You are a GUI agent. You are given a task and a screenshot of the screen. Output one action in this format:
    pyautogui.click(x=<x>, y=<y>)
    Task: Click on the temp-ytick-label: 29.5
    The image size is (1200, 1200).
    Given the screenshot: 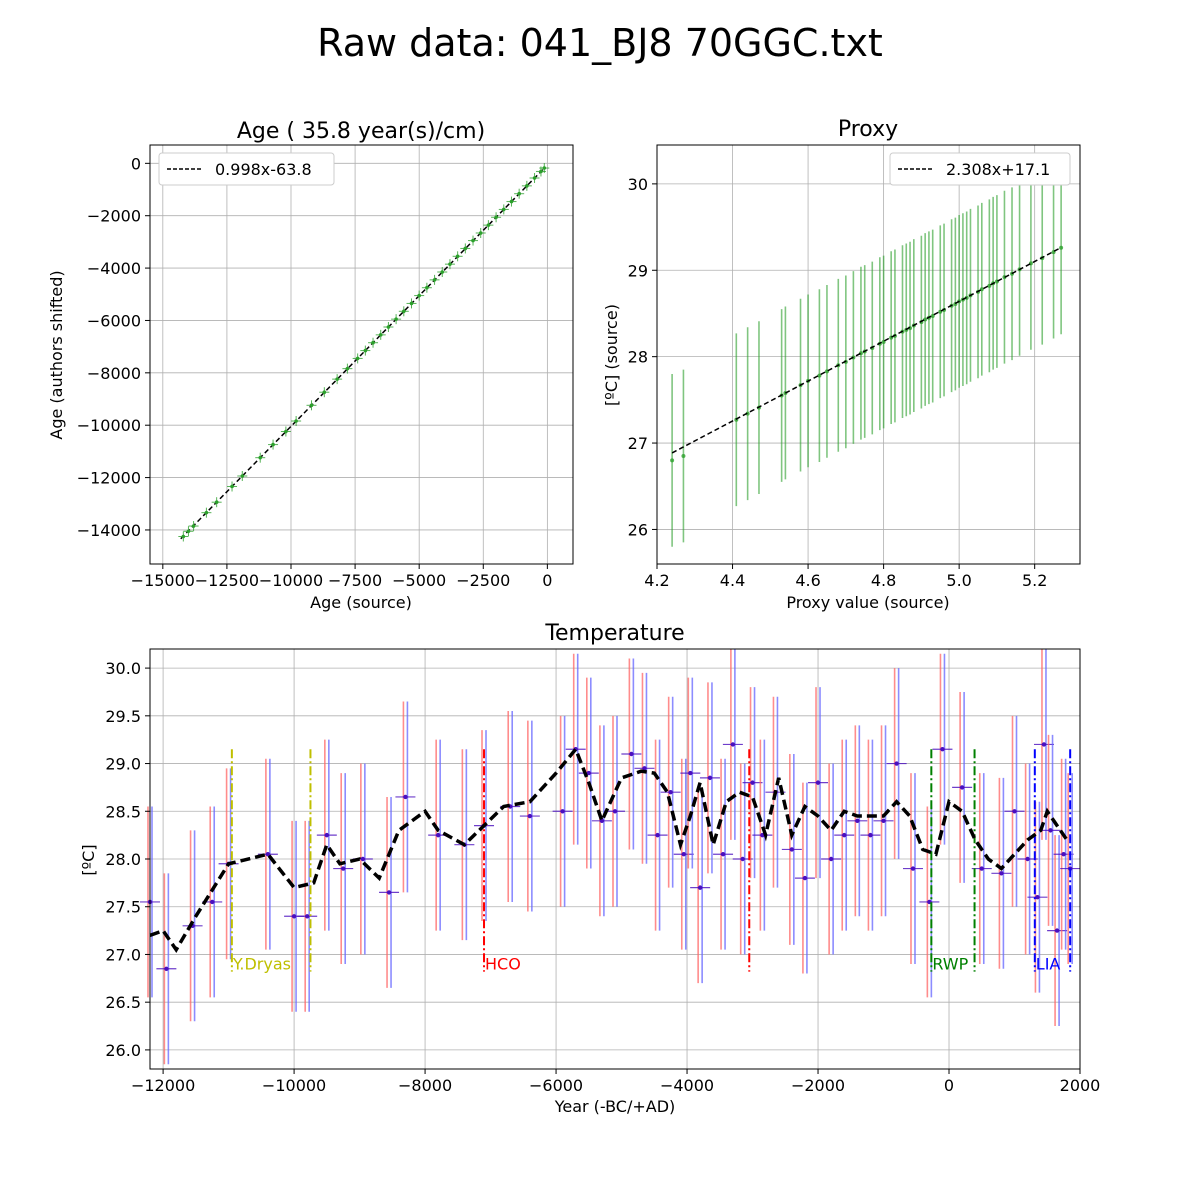 What is the action you would take?
    pyautogui.click(x=123, y=716)
    